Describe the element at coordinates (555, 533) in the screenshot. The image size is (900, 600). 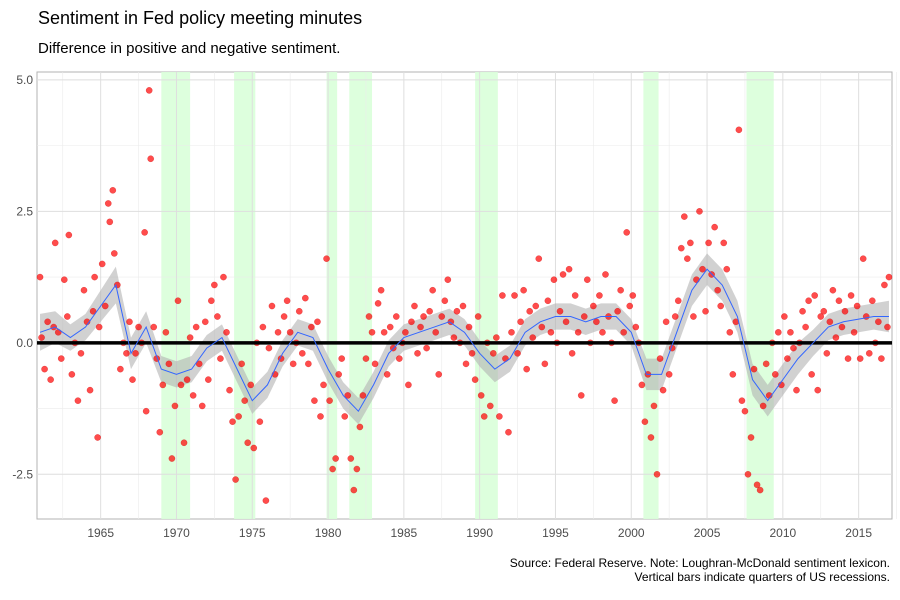
I see `x-tick-label-6: 1995` at that location.